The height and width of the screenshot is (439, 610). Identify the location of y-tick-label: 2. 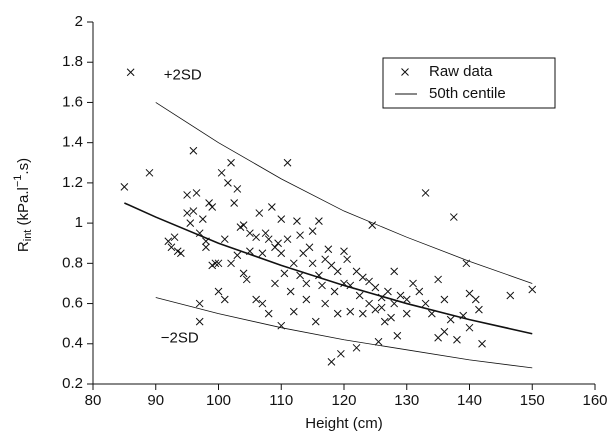
(79, 21).